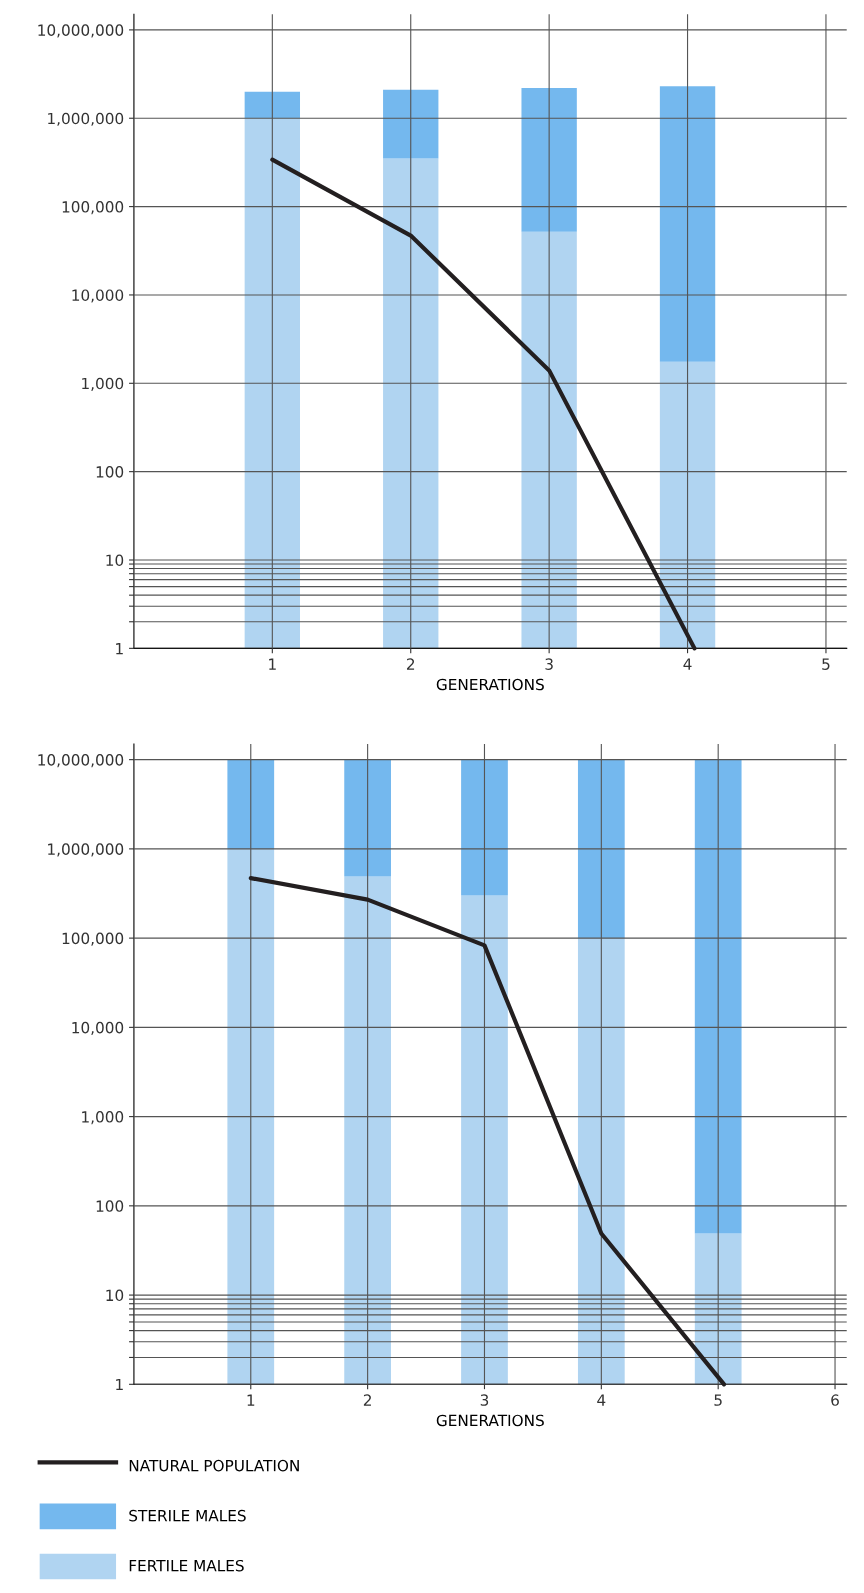 This screenshot has width=864, height=1593. I want to click on legend-label: NATURAL POPULATION, so click(214, 1465).